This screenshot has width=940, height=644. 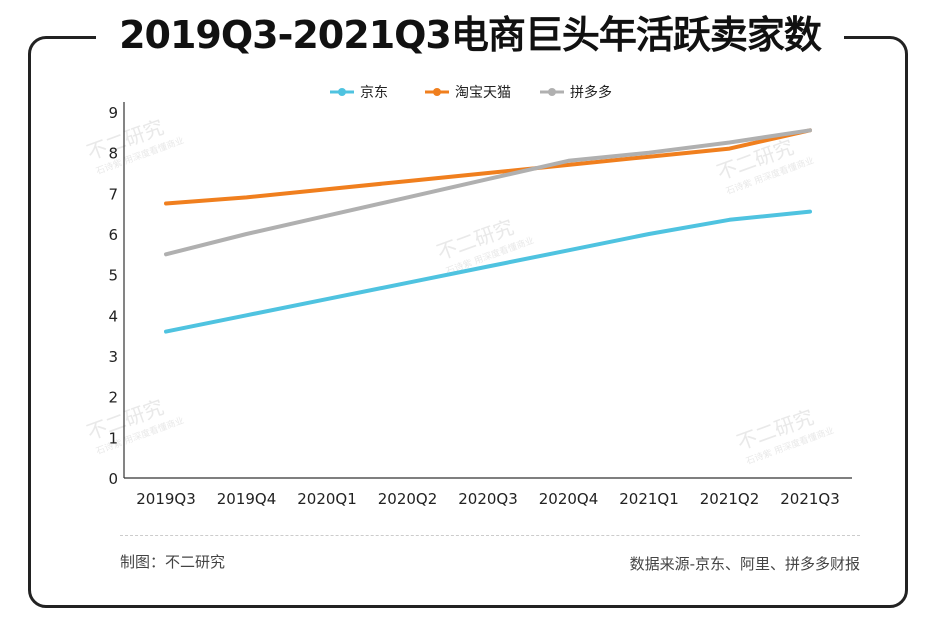 What do you see at coordinates (483, 93) in the screenshot?
I see `legend-label: 淘宝天猫` at bounding box center [483, 93].